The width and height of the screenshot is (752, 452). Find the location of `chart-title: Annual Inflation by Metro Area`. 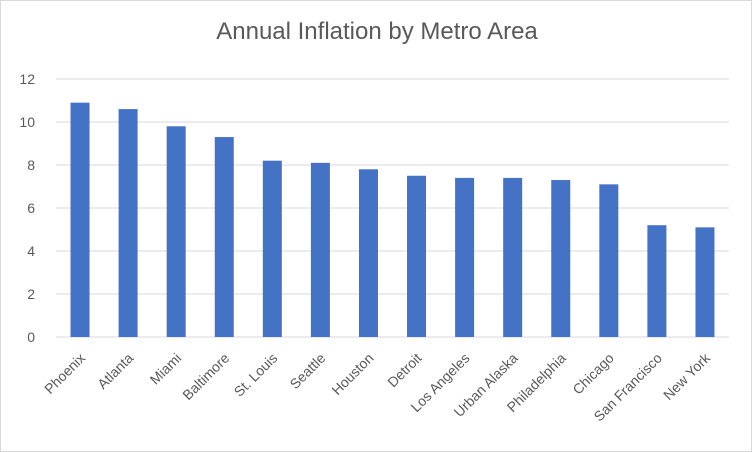

chart-title: Annual Inflation by Metro Area is located at coordinates (377, 31).